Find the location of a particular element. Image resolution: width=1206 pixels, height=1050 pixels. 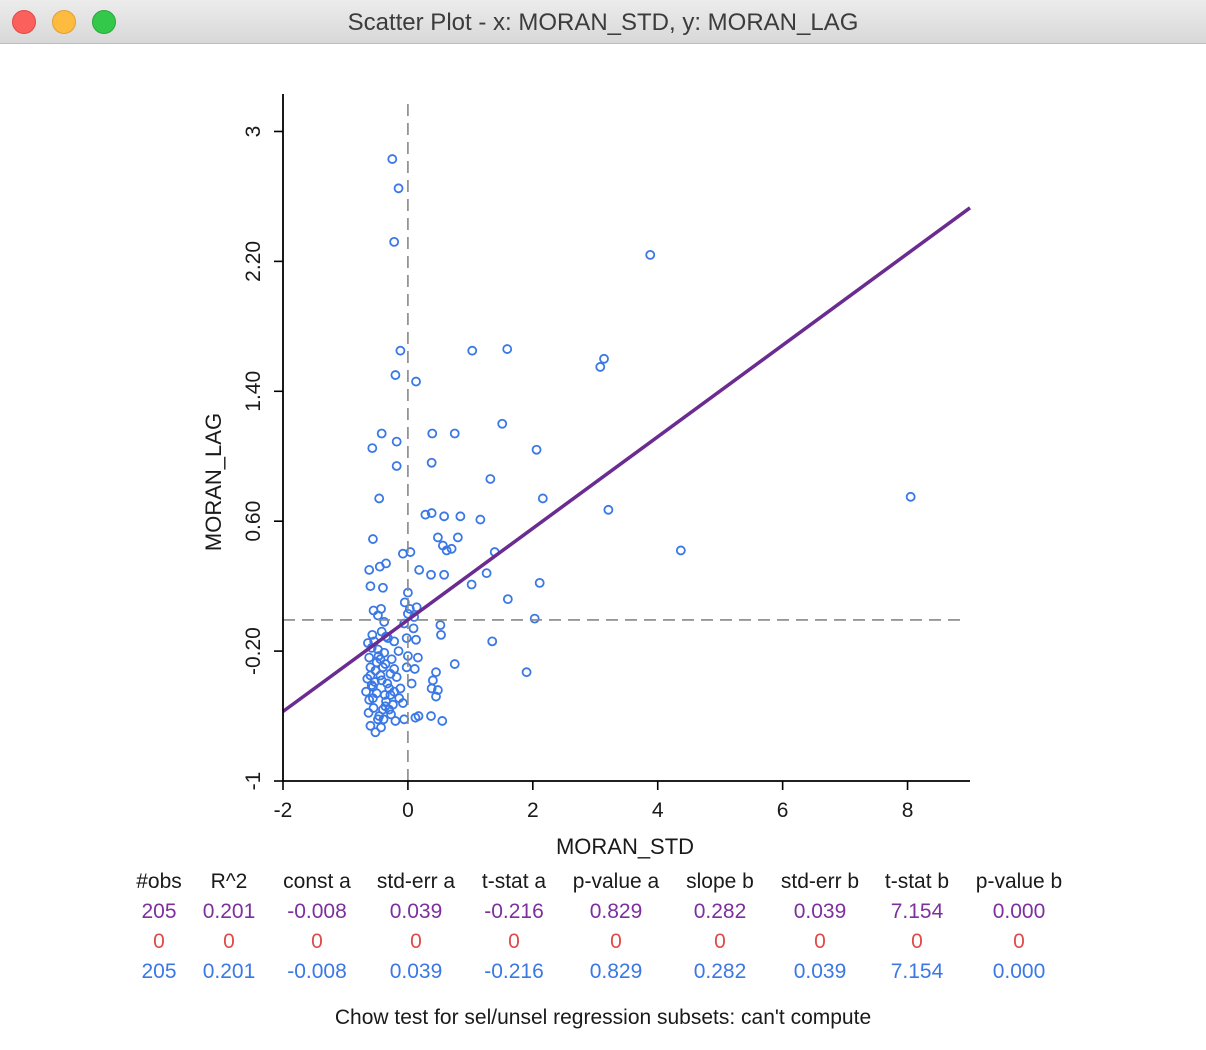

close-window-button is located at coordinates (24, 22).